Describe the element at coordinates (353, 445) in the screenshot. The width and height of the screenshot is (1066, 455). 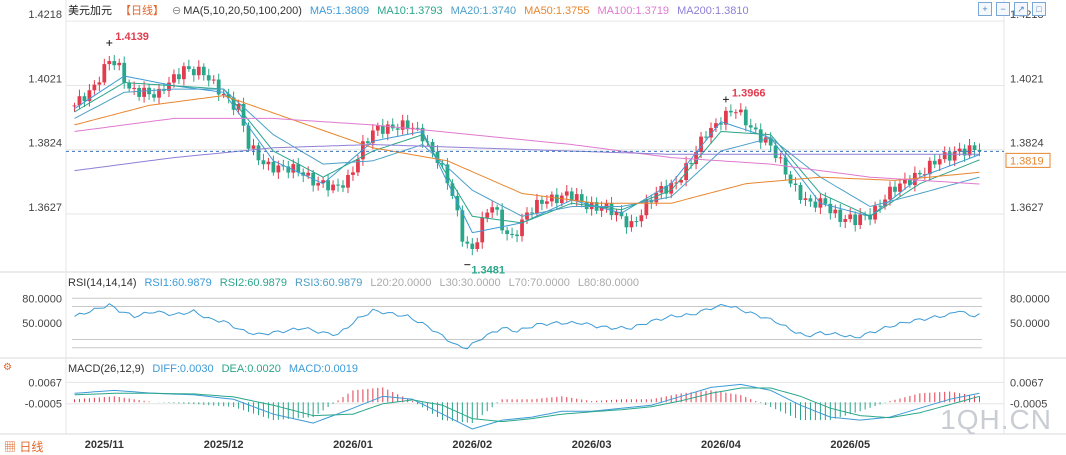
I see `x-tick-label: 2026/01` at that location.